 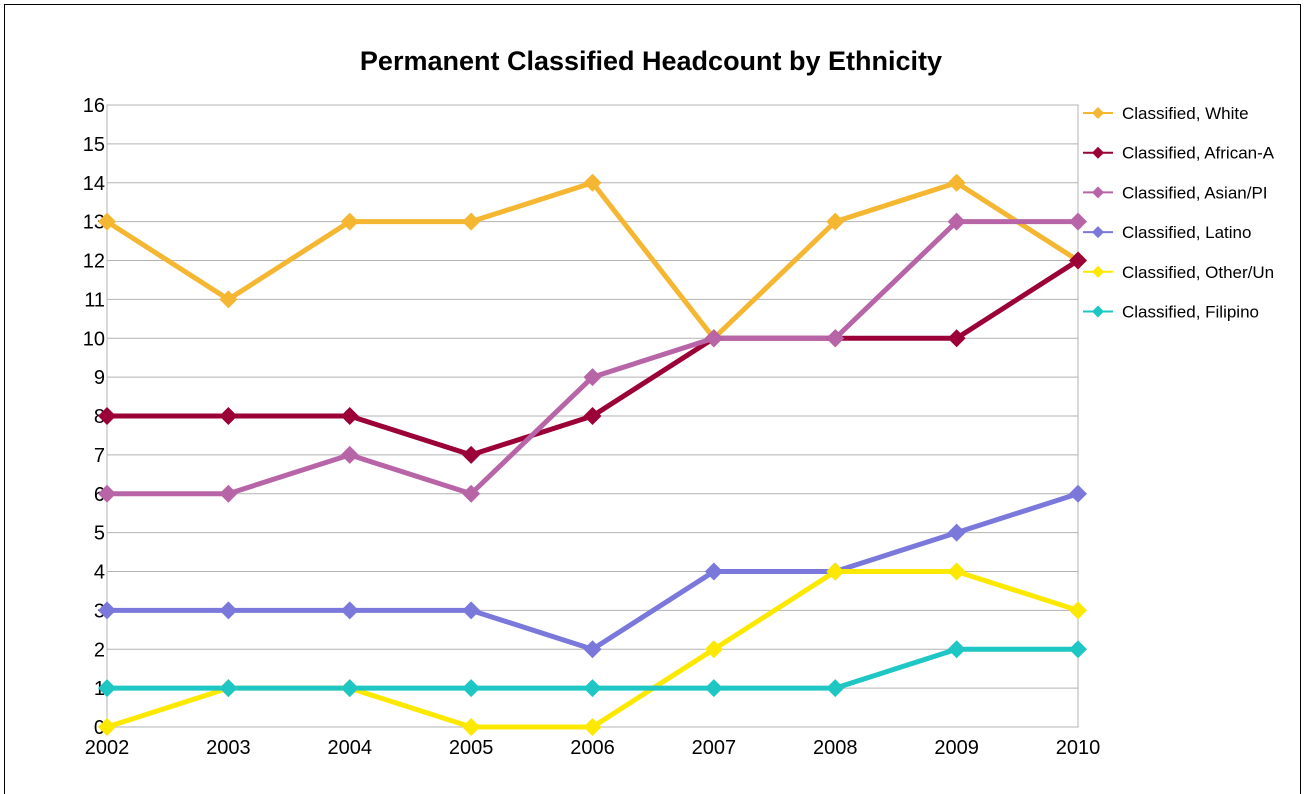 What do you see at coordinates (99, 534) in the screenshot?
I see `y-tick-label: 5` at bounding box center [99, 534].